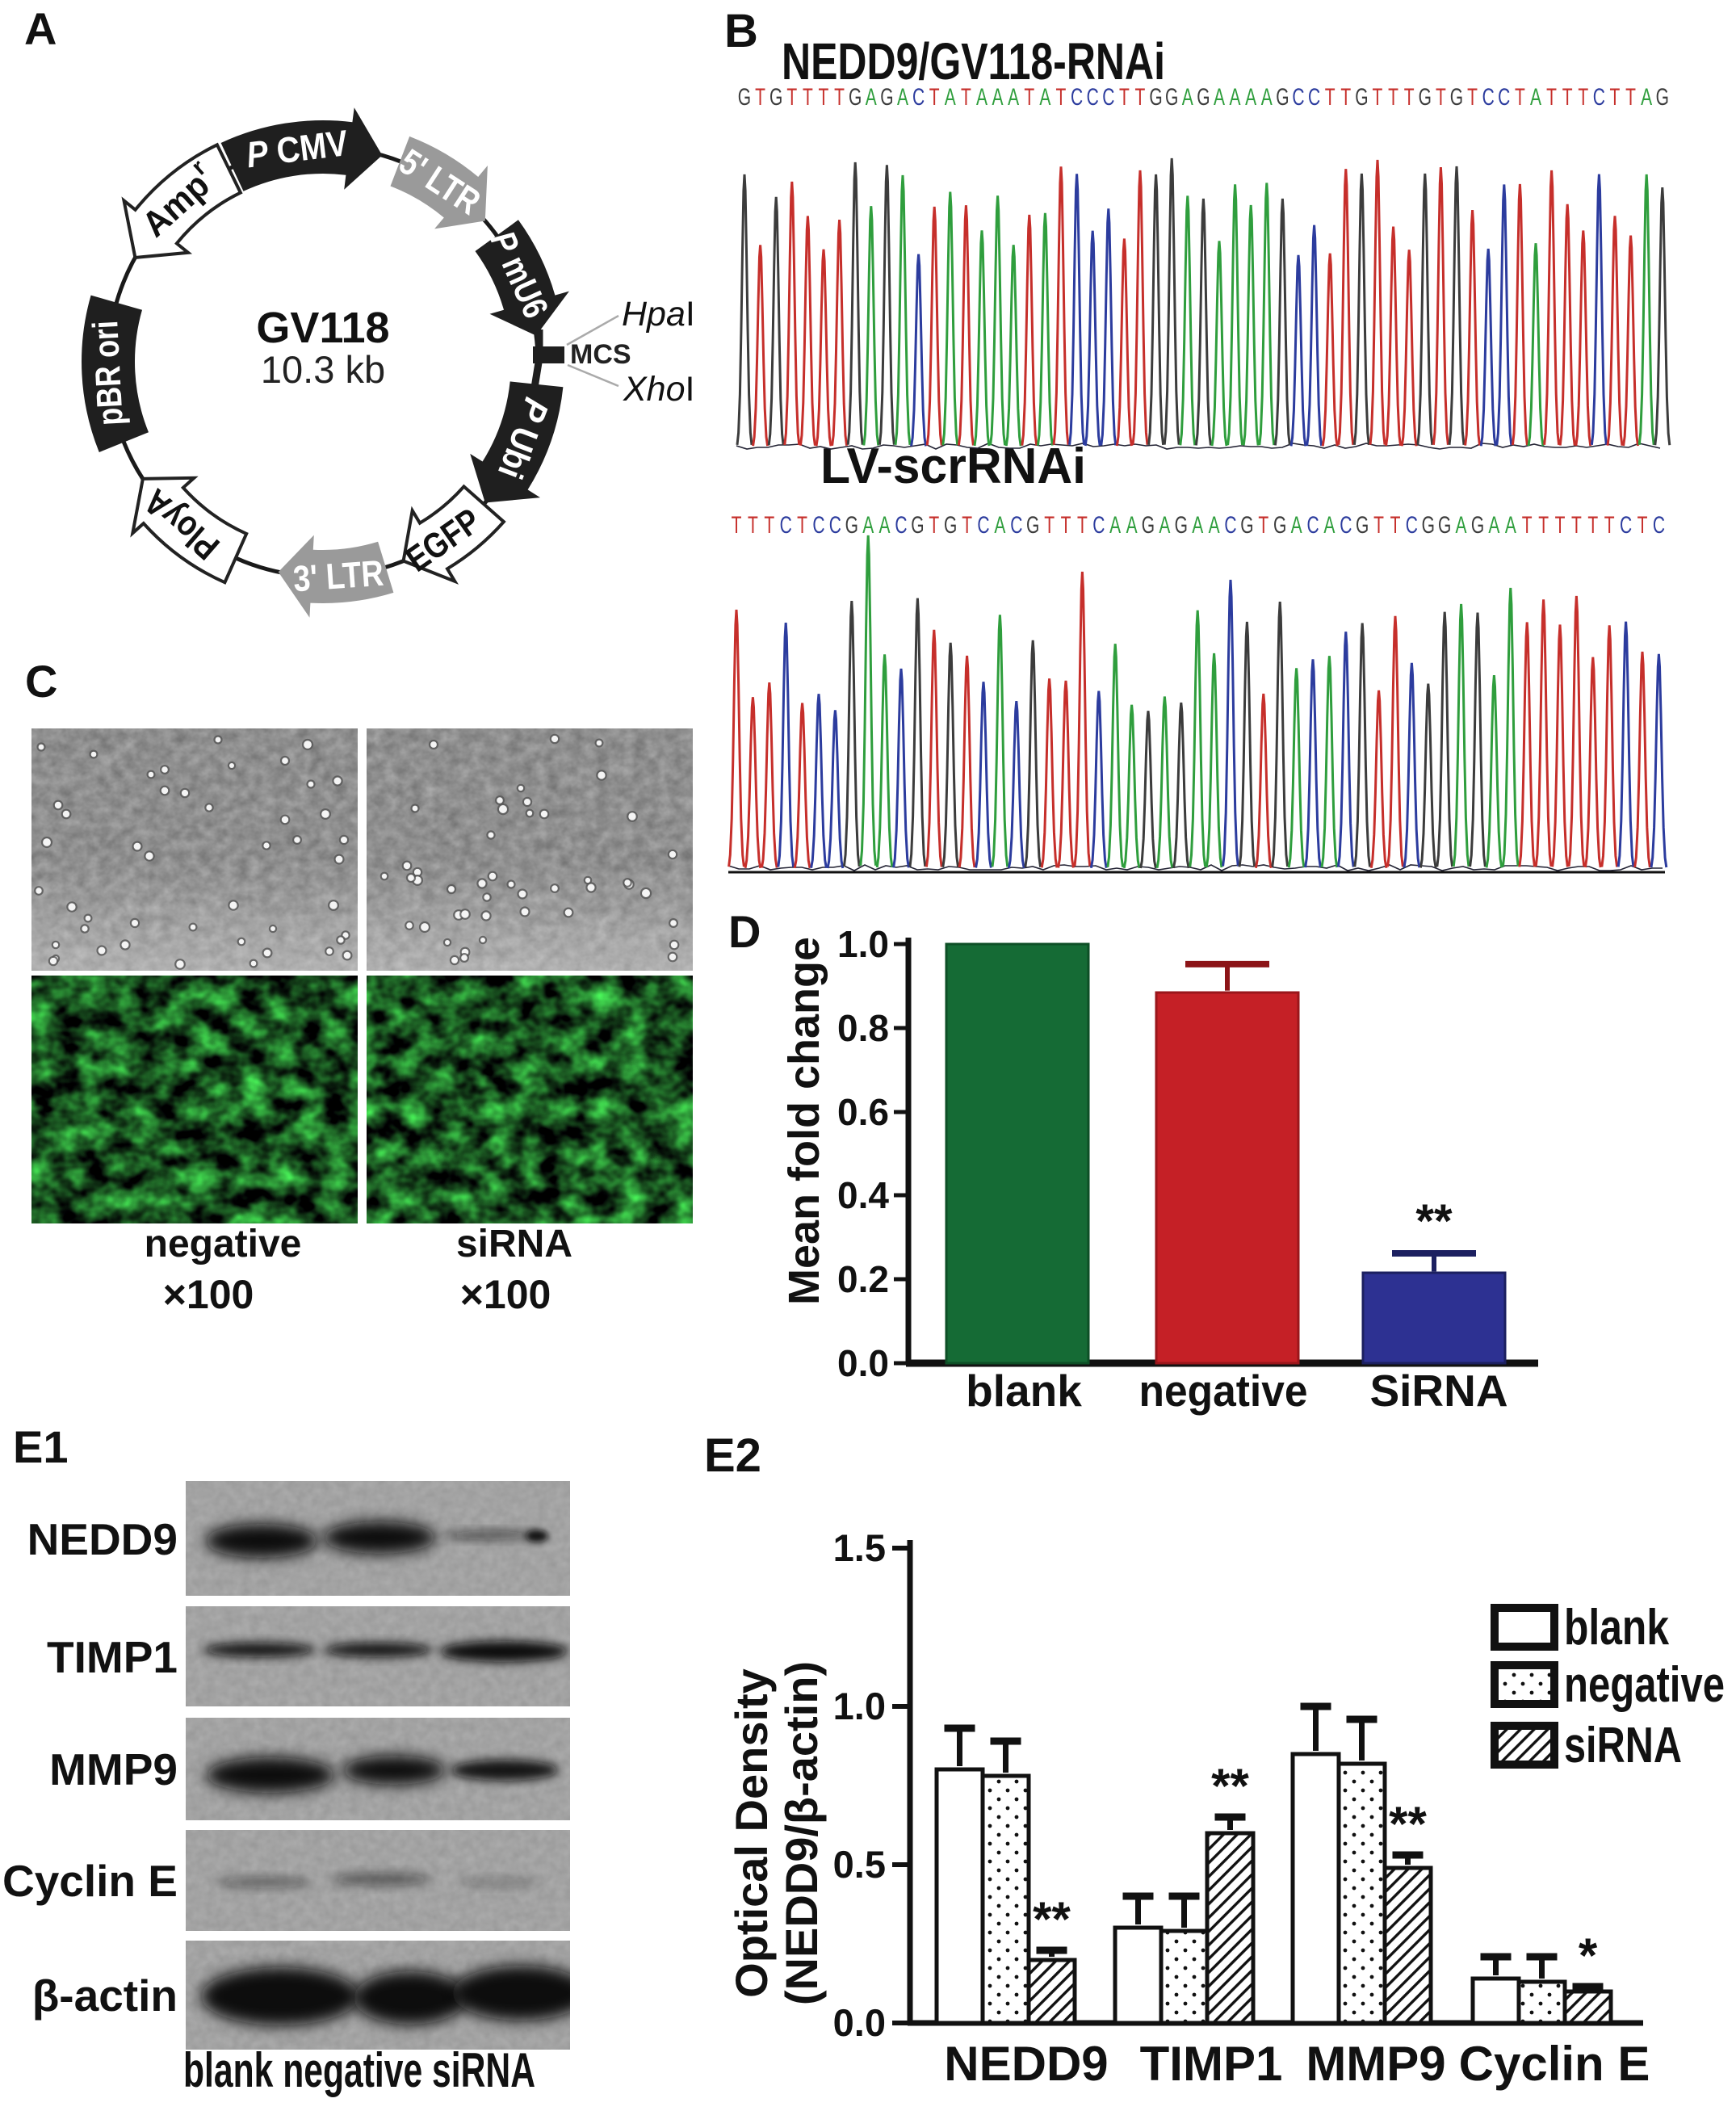  Describe the element at coordinates (801, 1833) in the screenshot. I see `svg-text: (NEDD9/β-actin)` at that location.